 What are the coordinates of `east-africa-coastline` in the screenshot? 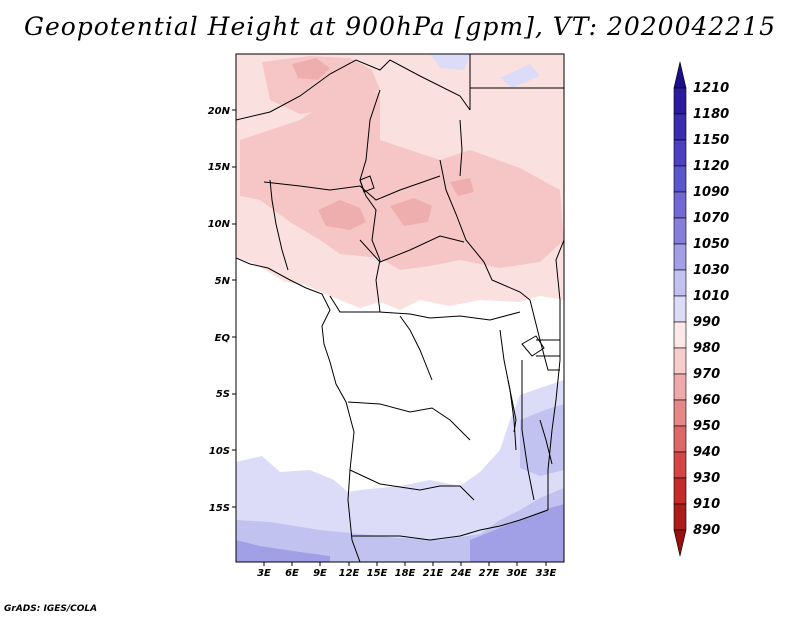 It's located at (555, 374).